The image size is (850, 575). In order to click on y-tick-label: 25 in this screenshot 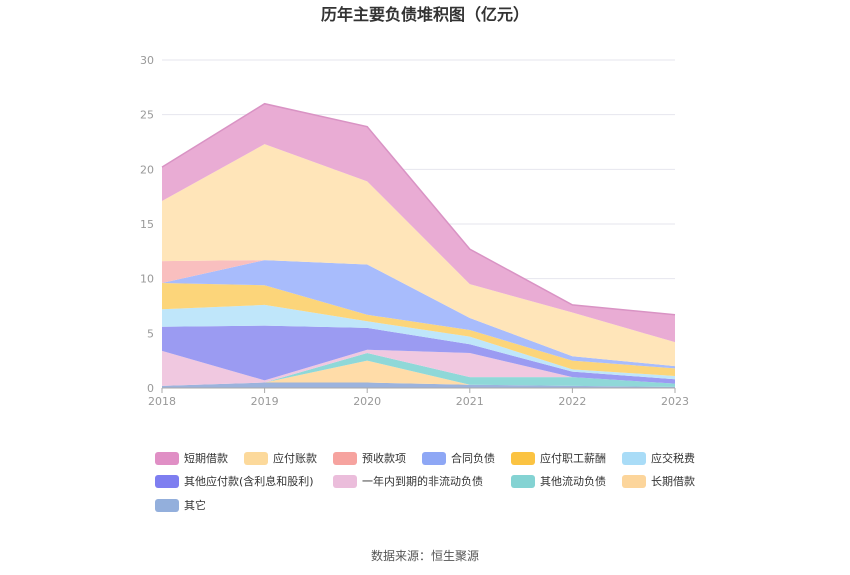, I will do `click(147, 115)`.